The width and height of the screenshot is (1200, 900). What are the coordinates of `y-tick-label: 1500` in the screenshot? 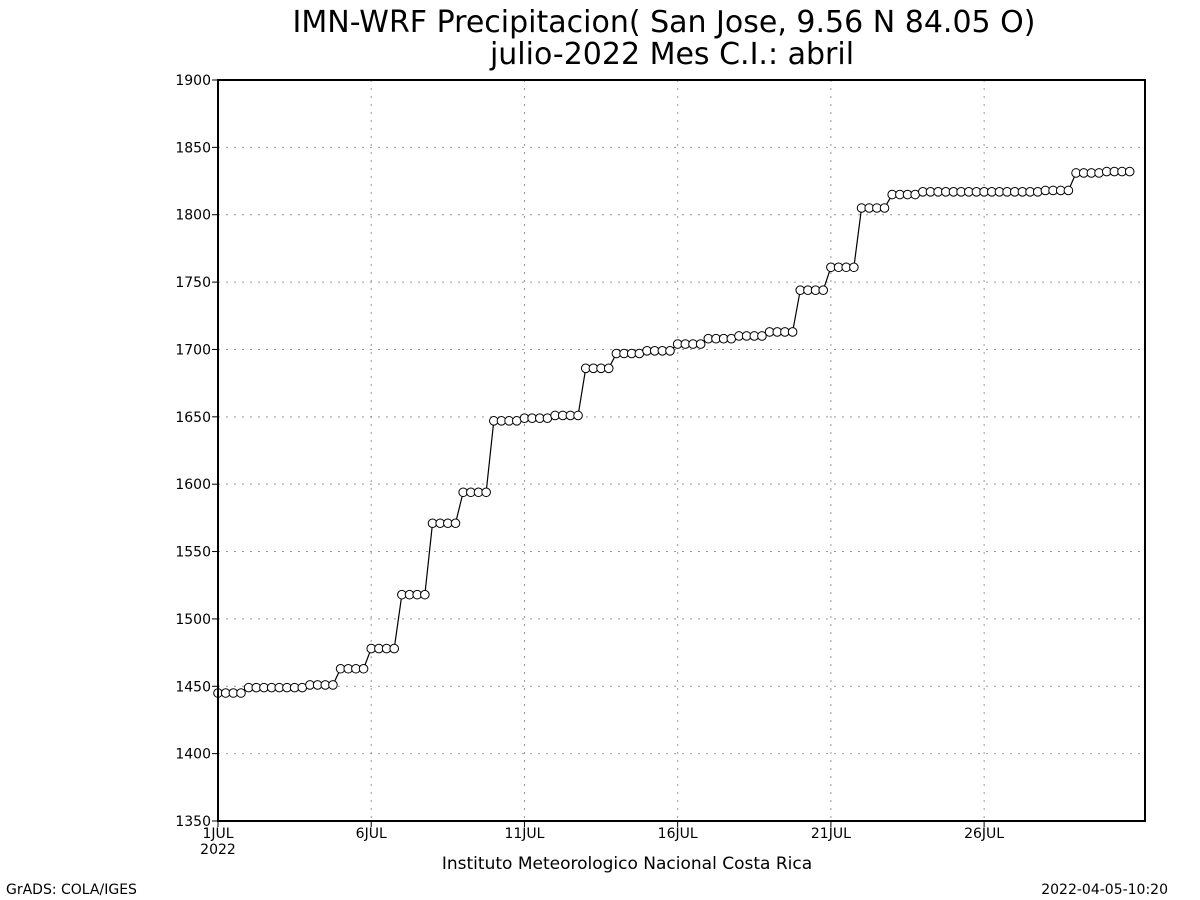 It's located at (193, 620).